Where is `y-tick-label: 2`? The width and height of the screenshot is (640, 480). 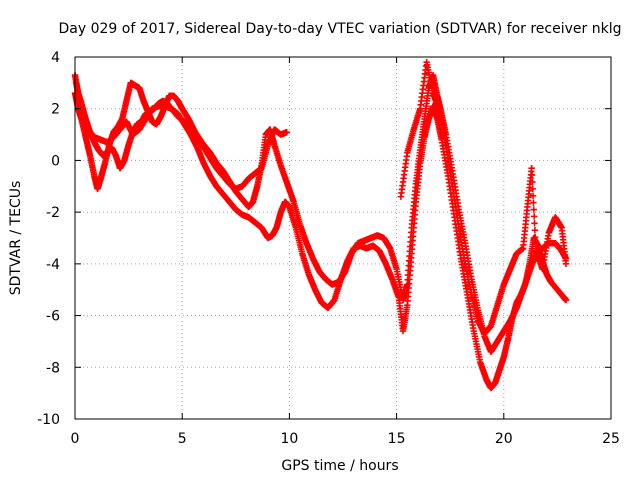 y-tick-label: 2 is located at coordinates (55, 110).